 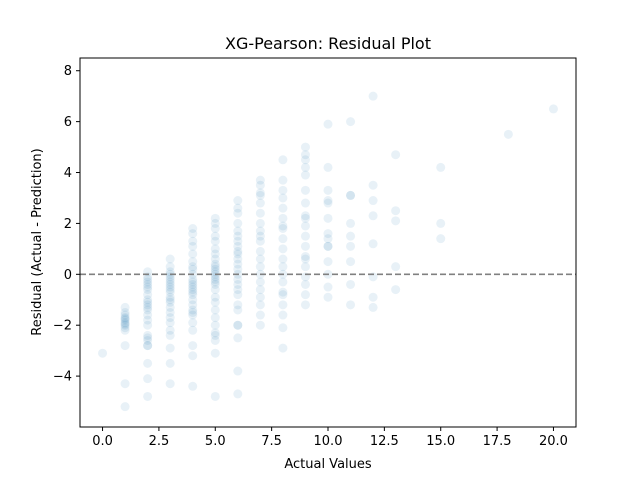 What do you see at coordinates (328, 464) in the screenshot?
I see `x-axis-title: Actual Values` at bounding box center [328, 464].